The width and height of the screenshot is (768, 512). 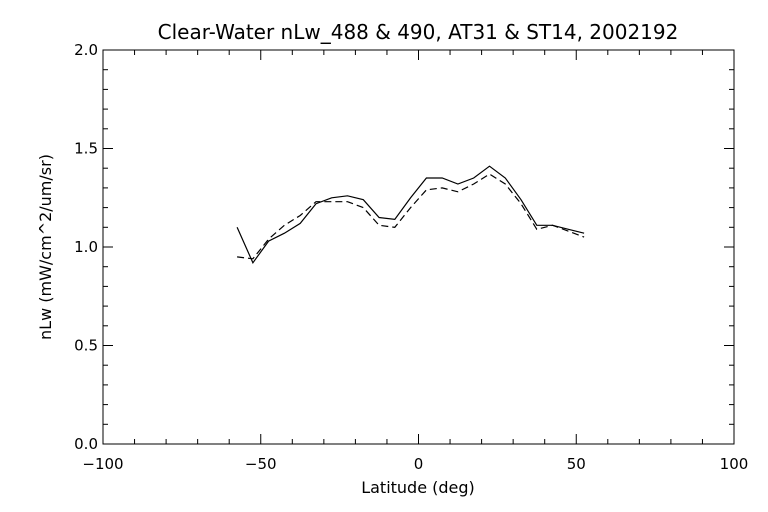 I want to click on x-tick-label: 100, so click(x=734, y=464).